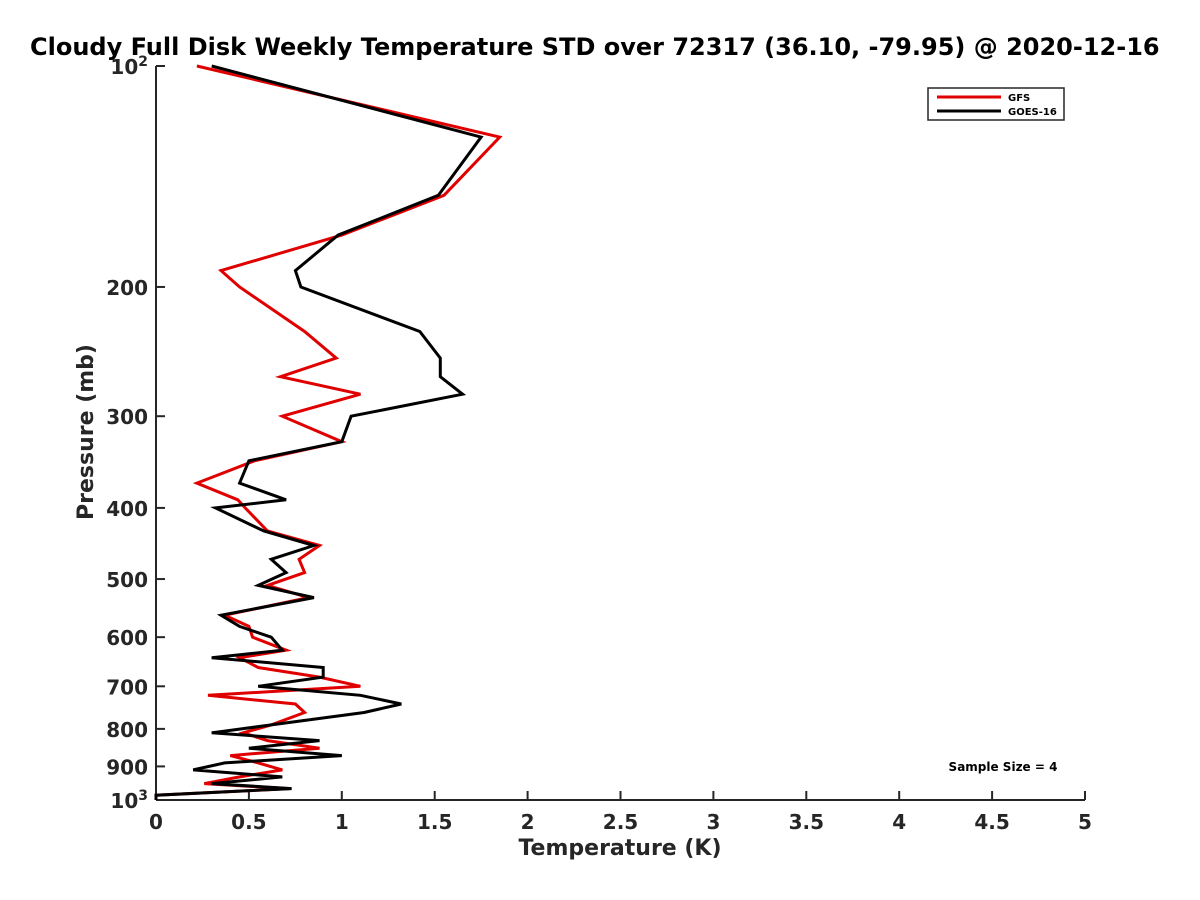 This screenshot has width=1200, height=900. I want to click on x-tick-label: 2, so click(528, 822).